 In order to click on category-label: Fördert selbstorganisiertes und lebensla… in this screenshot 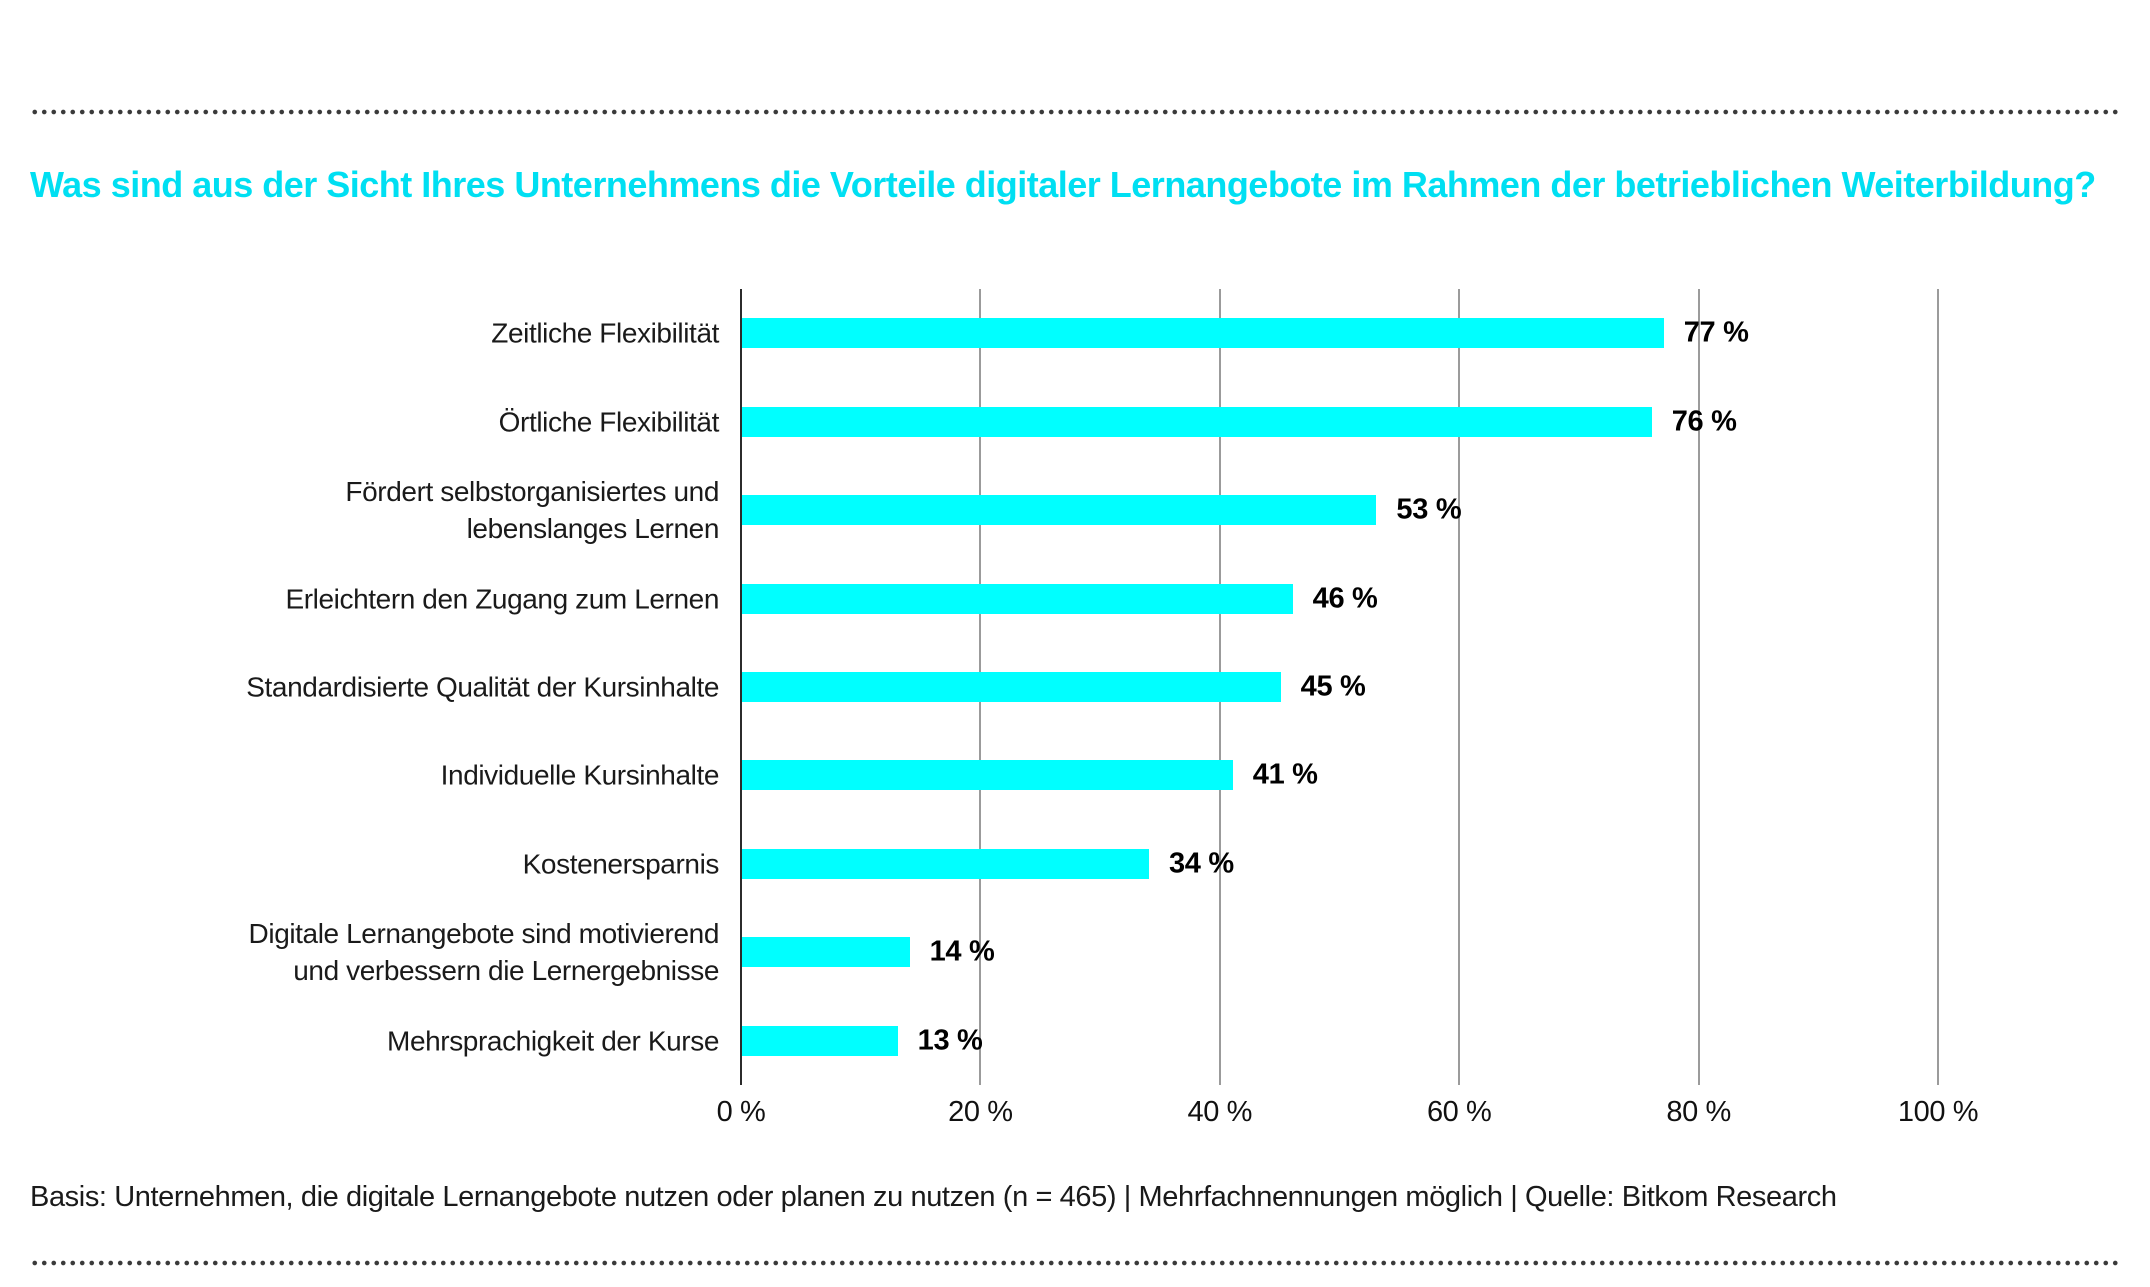, I will do `click(532, 510)`.